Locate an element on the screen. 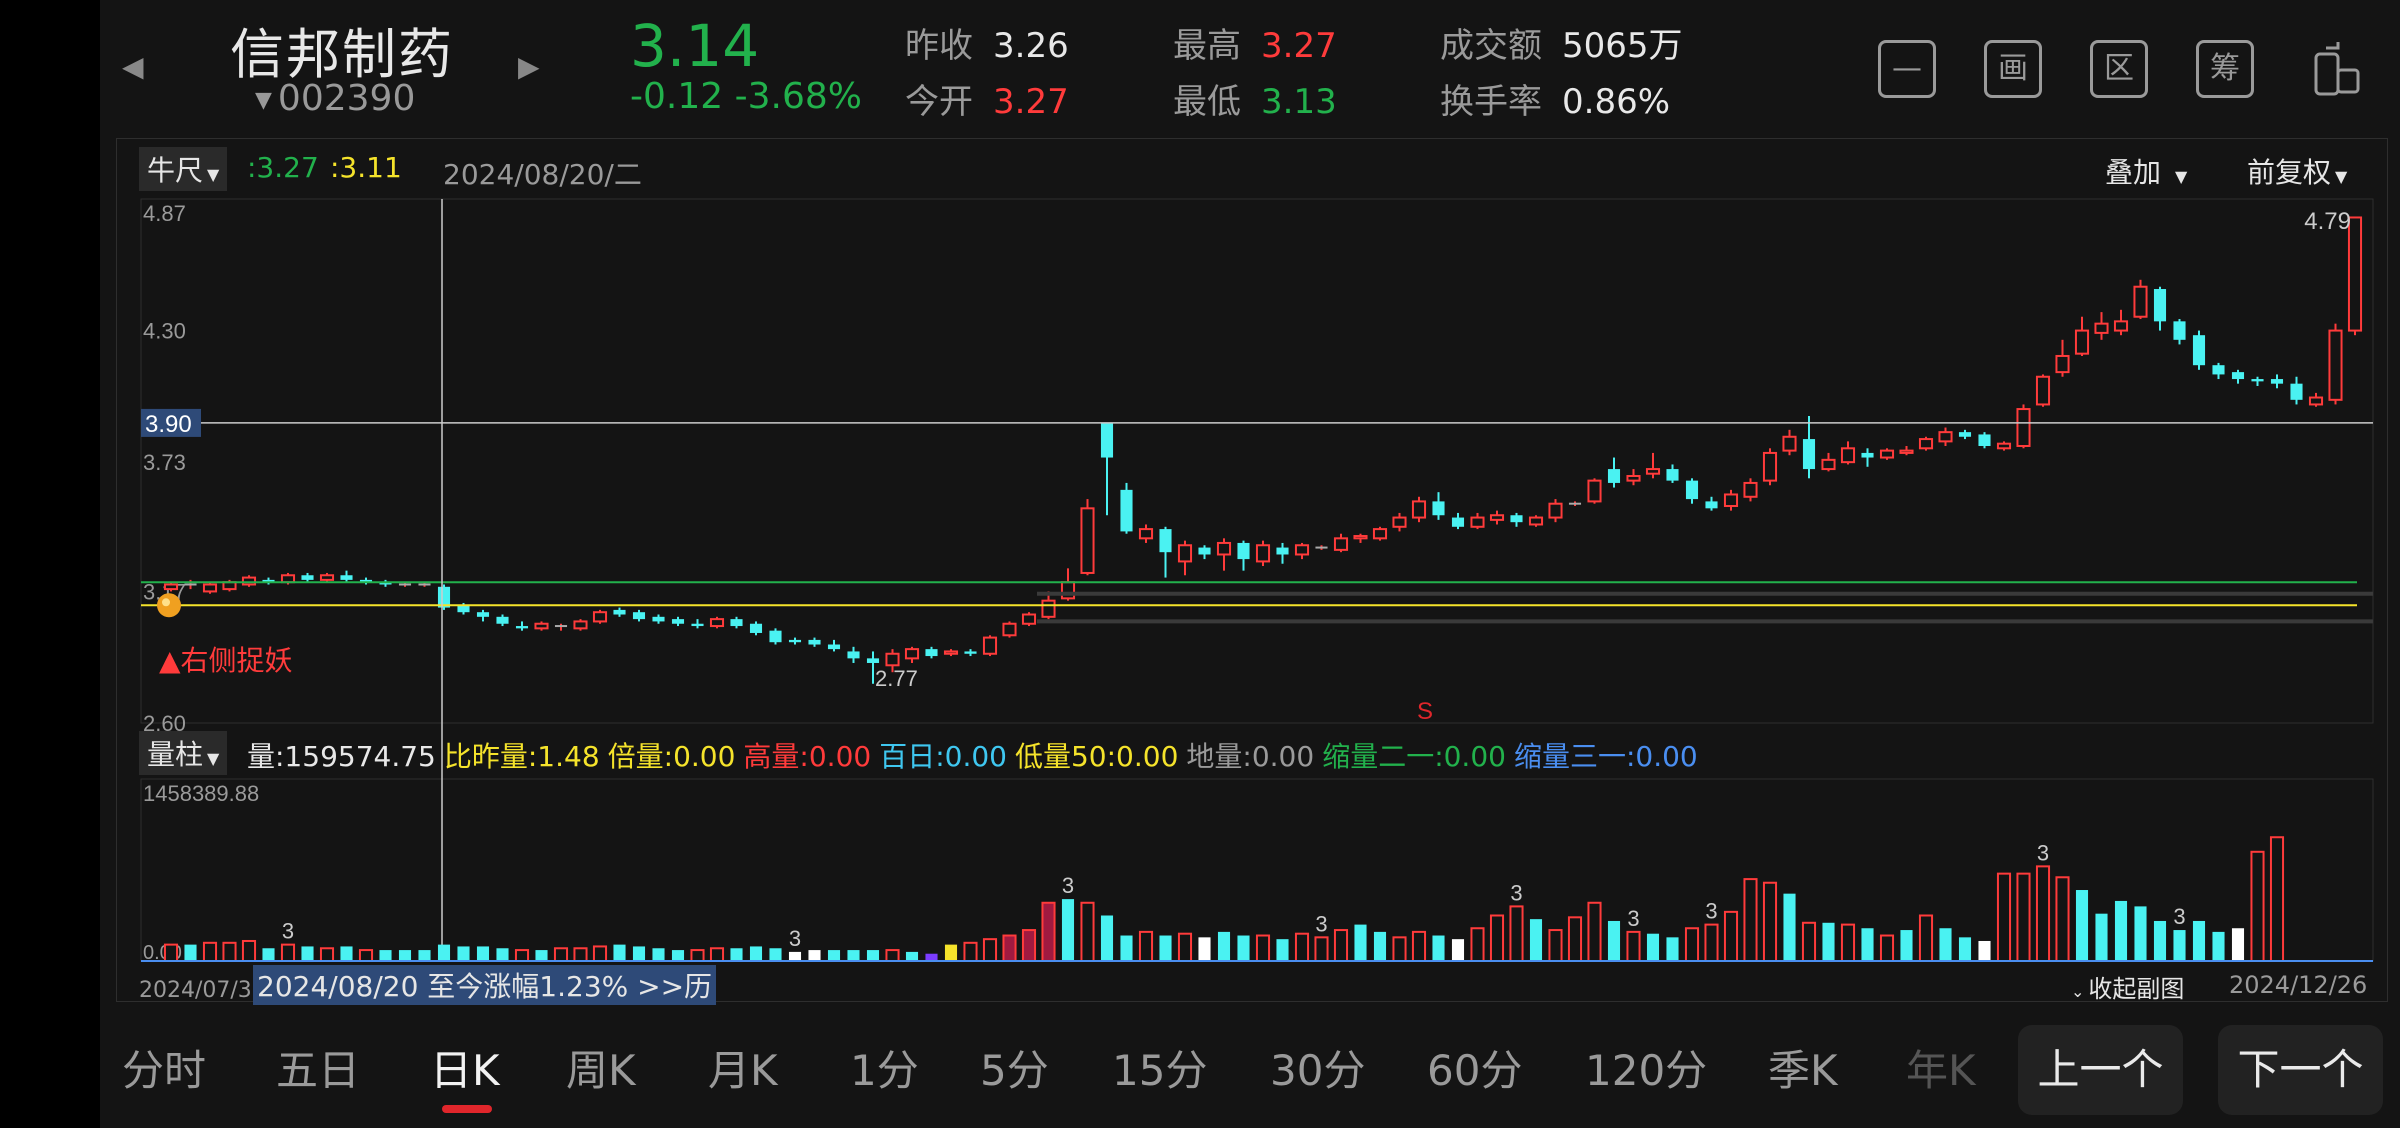 The width and height of the screenshot is (2400, 1128). overlay-button: 叠加 ▼ is located at coordinates (2146, 171).